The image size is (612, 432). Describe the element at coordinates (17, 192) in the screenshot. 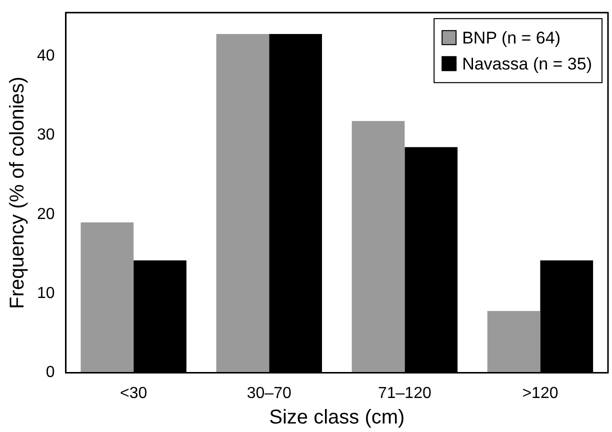

I see `y-axis-title: Frequency (% of colonies)` at that location.